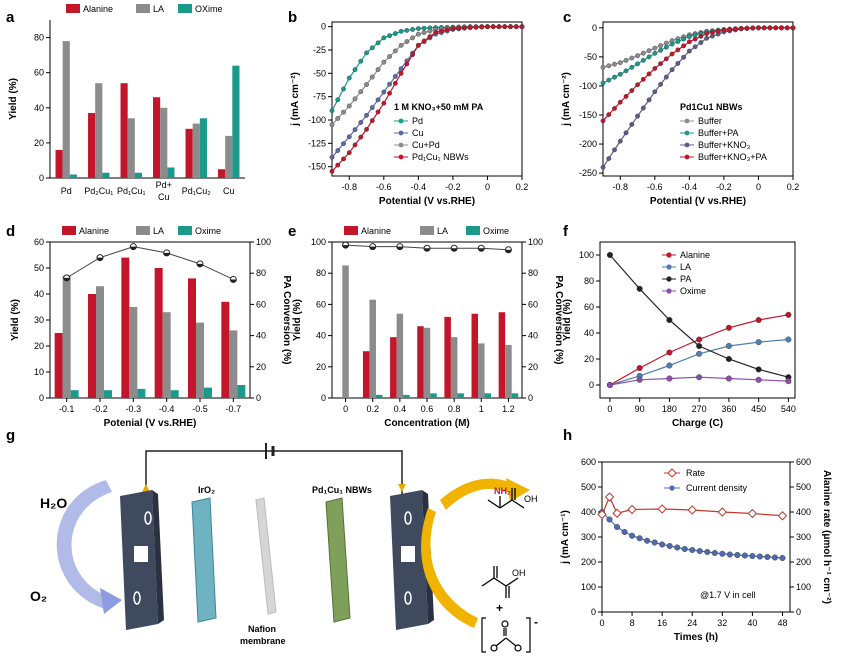  I want to click on reduction-arrow, so click(449, 568).